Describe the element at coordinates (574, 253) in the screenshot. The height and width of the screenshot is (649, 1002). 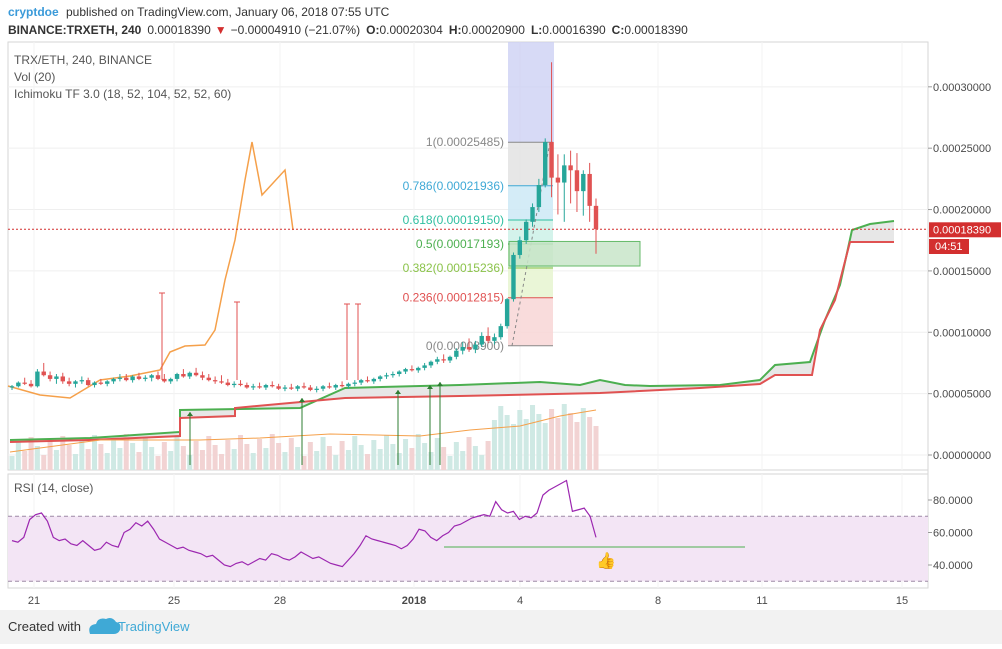
I see `support-zone` at that location.